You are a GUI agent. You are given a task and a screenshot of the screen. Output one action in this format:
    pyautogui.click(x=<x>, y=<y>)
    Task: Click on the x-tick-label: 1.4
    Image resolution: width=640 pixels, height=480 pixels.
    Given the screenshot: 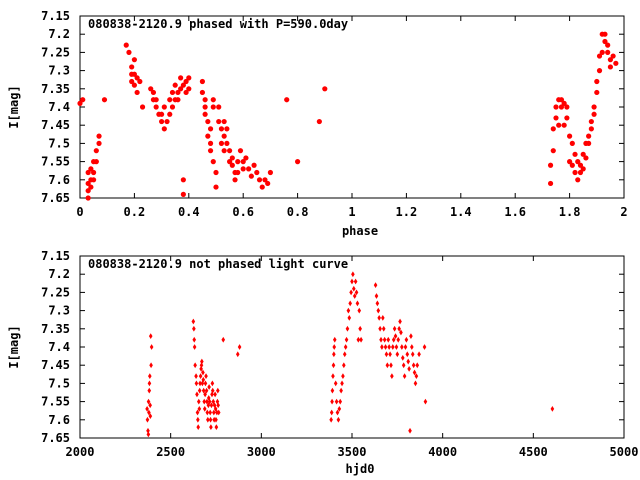 What is the action you would take?
    pyautogui.click(x=461, y=212)
    